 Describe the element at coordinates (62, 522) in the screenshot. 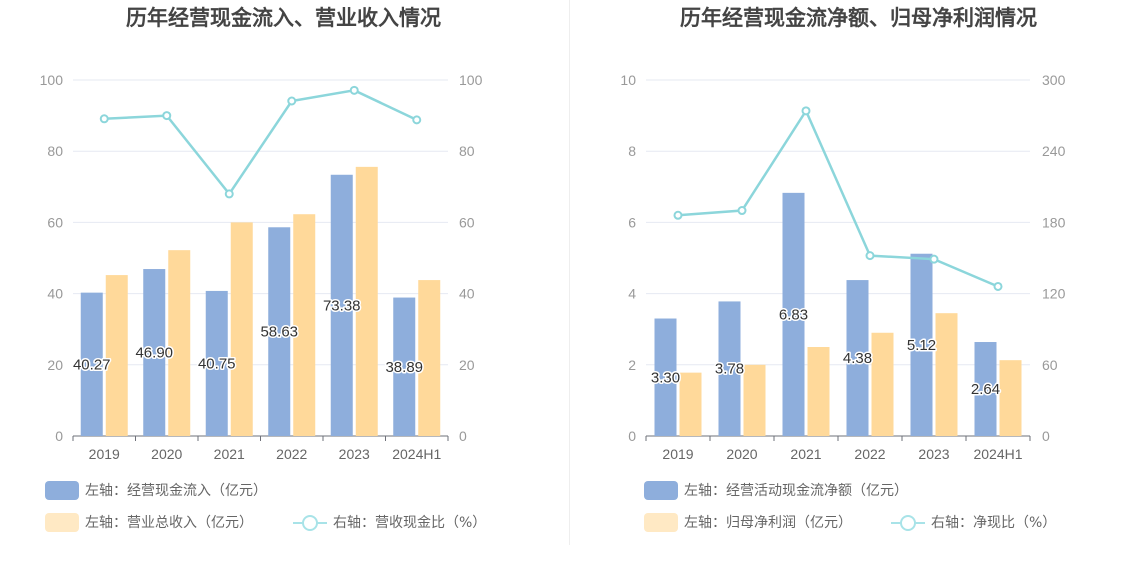

I see `legend-swatch-yellow` at that location.